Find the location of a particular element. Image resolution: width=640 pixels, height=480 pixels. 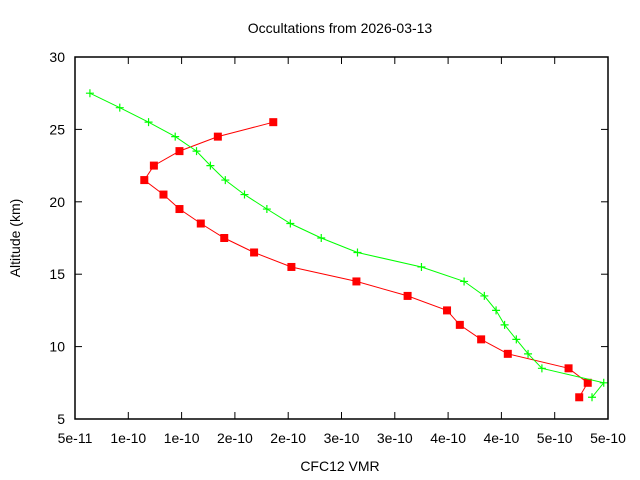

chart-title: Occultations from 2026-03-13 is located at coordinates (340, 28).